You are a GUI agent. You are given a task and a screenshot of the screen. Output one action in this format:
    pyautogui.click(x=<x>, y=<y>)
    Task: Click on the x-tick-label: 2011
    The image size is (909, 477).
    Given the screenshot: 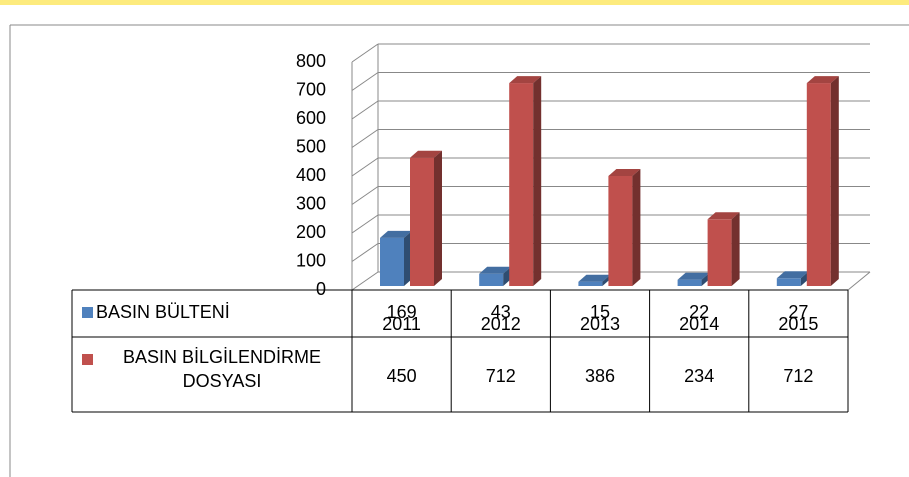 What is the action you would take?
    pyautogui.click(x=401, y=324)
    